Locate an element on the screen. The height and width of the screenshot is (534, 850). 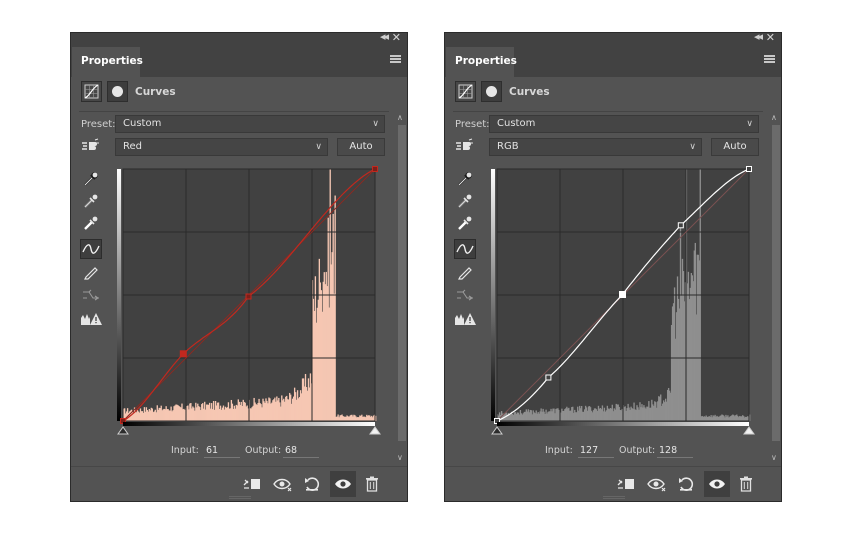
chevron-down-icon: ∨ is located at coordinates (375, 124).